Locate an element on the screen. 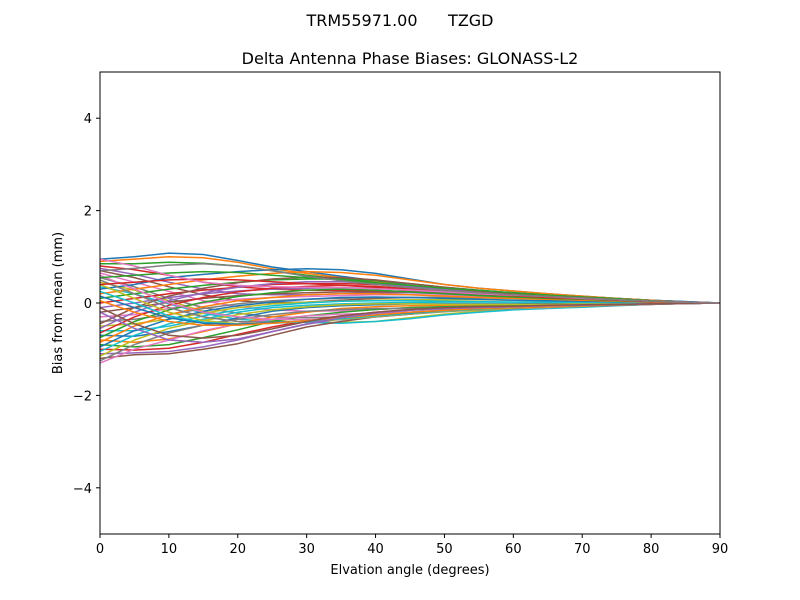 The image size is (800, 600). x-tick-label: 40 is located at coordinates (375, 549).